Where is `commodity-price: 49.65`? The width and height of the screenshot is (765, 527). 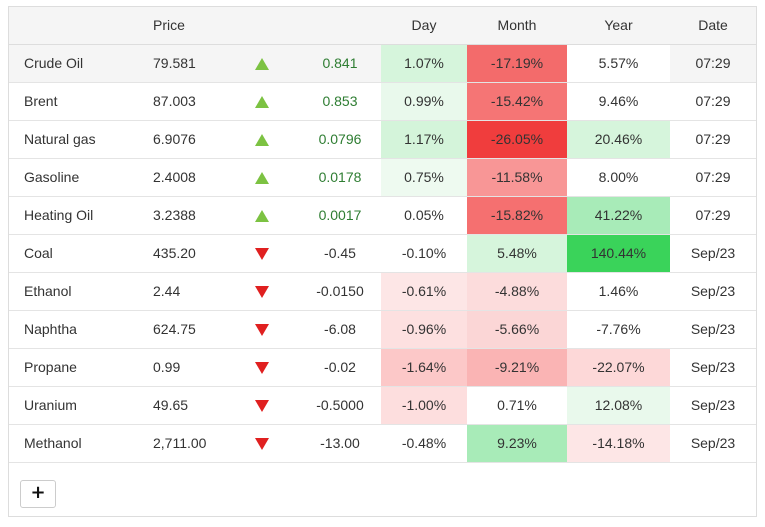 commodity-price: 49.65 is located at coordinates (181, 405).